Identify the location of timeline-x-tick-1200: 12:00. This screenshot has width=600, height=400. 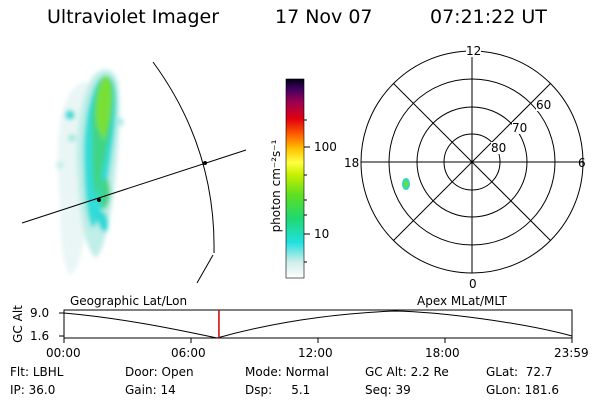
(315, 353).